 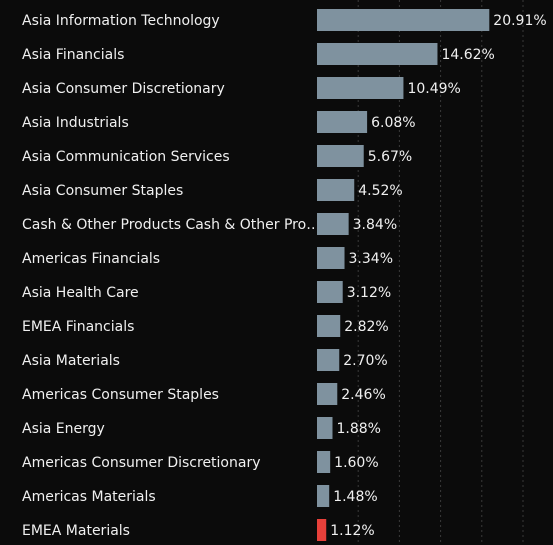 What do you see at coordinates (102, 191) in the screenshot?
I see `category-label: Asia Consumer Staples` at bounding box center [102, 191].